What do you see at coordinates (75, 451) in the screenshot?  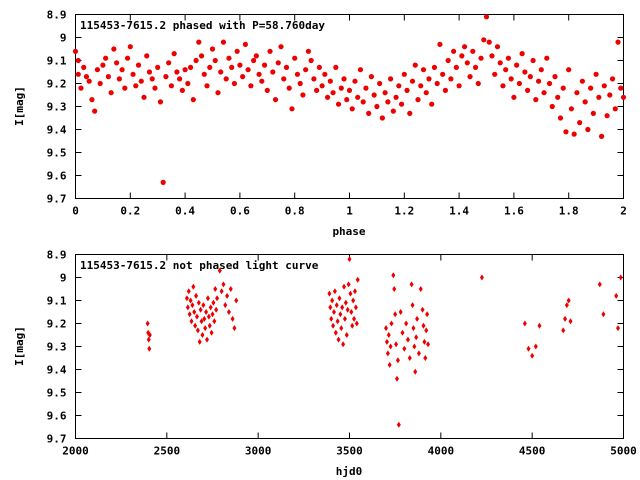 I see `x-tick-label: 2000` at bounding box center [75, 451].